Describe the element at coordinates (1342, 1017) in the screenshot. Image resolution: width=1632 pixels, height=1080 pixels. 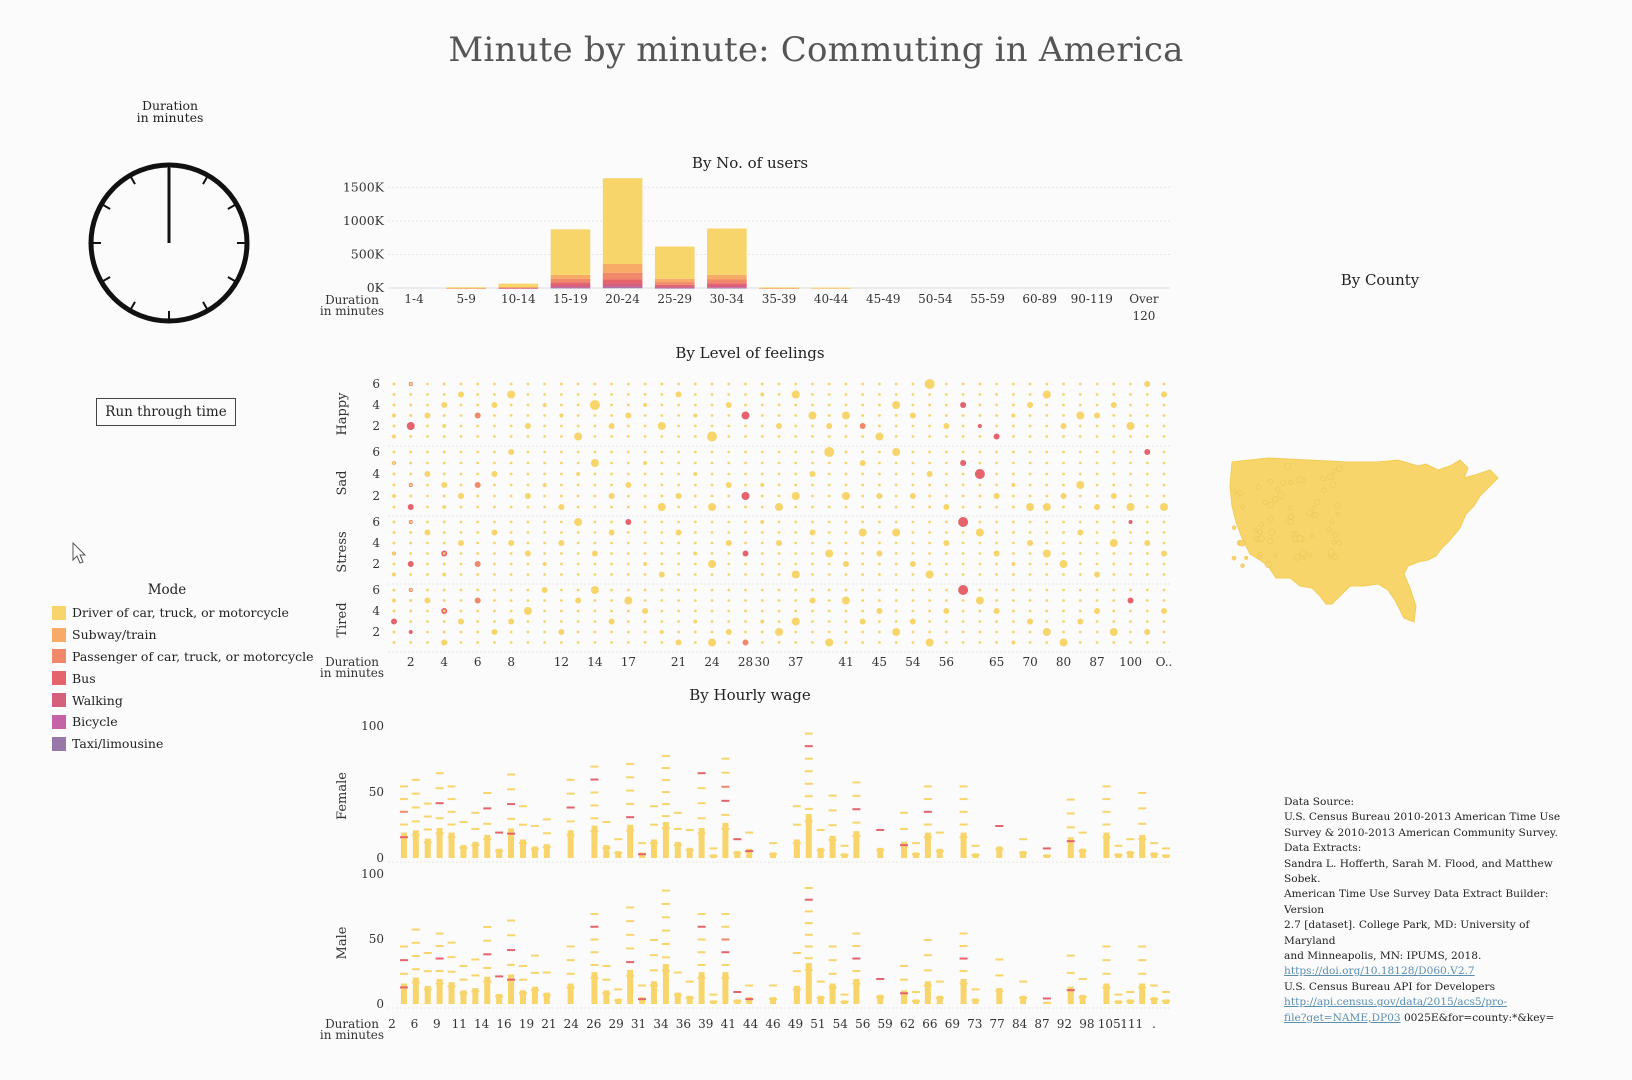
I see `census-api-link-cont: file?get=NAME,DP03` at that location.